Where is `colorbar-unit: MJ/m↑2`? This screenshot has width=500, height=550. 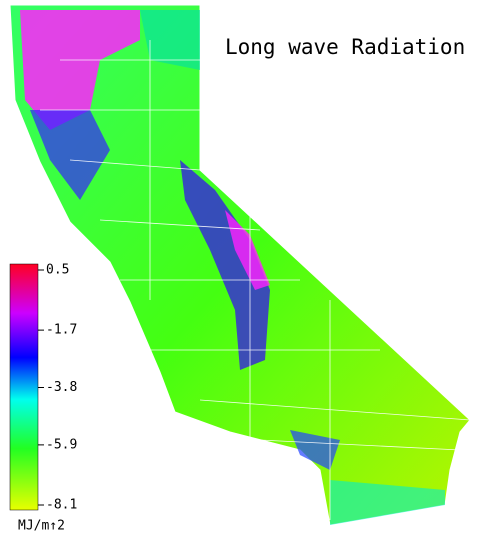 colorbar-unit: MJ/m↑2 is located at coordinates (41, 526).